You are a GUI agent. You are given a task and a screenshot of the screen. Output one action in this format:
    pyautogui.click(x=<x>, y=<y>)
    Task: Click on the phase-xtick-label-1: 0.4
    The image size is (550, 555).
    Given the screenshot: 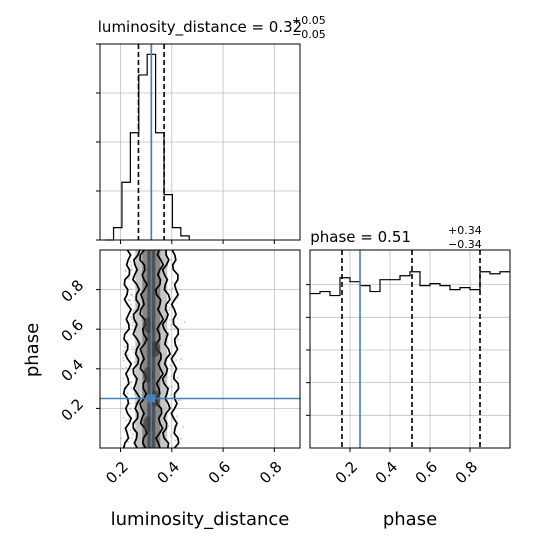 What is the action you would take?
    pyautogui.click(x=387, y=473)
    